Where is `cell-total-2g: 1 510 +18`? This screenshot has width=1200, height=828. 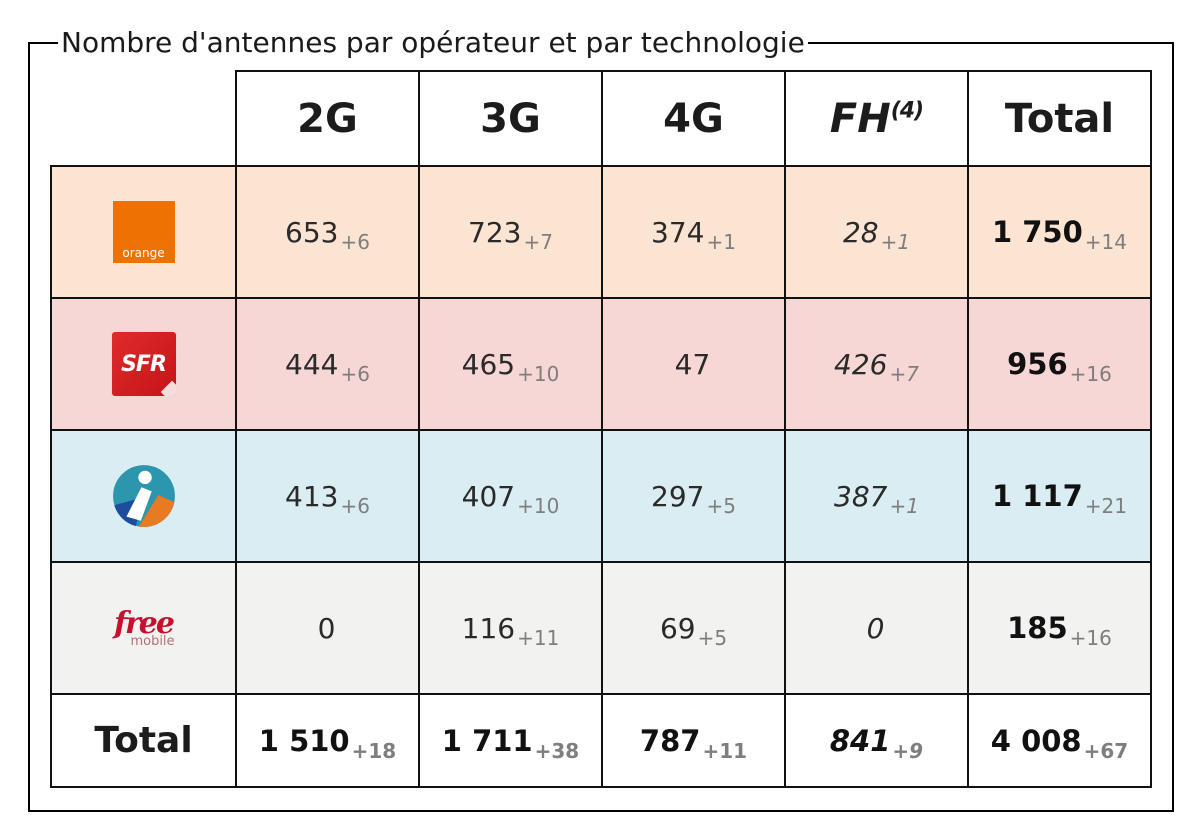 cell-total-2g: 1 510 +18 is located at coordinates (327, 740).